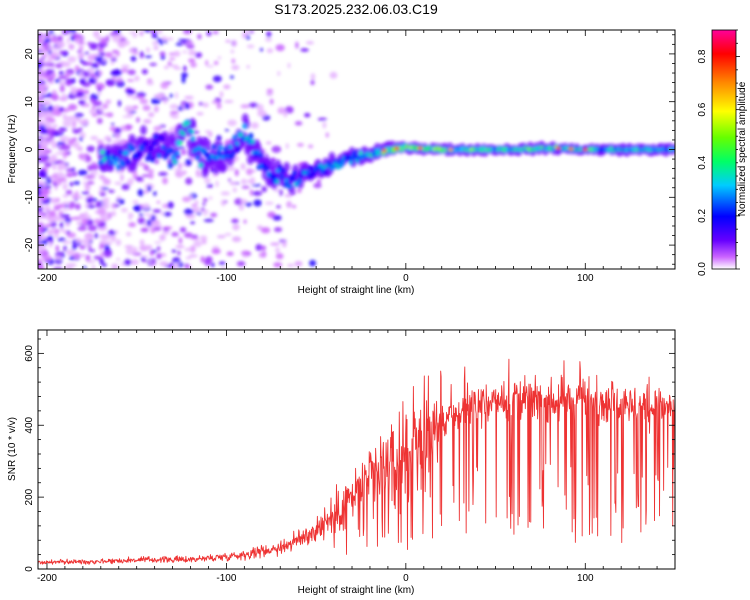 The height and width of the screenshot is (600, 750). I want to click on ridge-peak, so click(558, 148).